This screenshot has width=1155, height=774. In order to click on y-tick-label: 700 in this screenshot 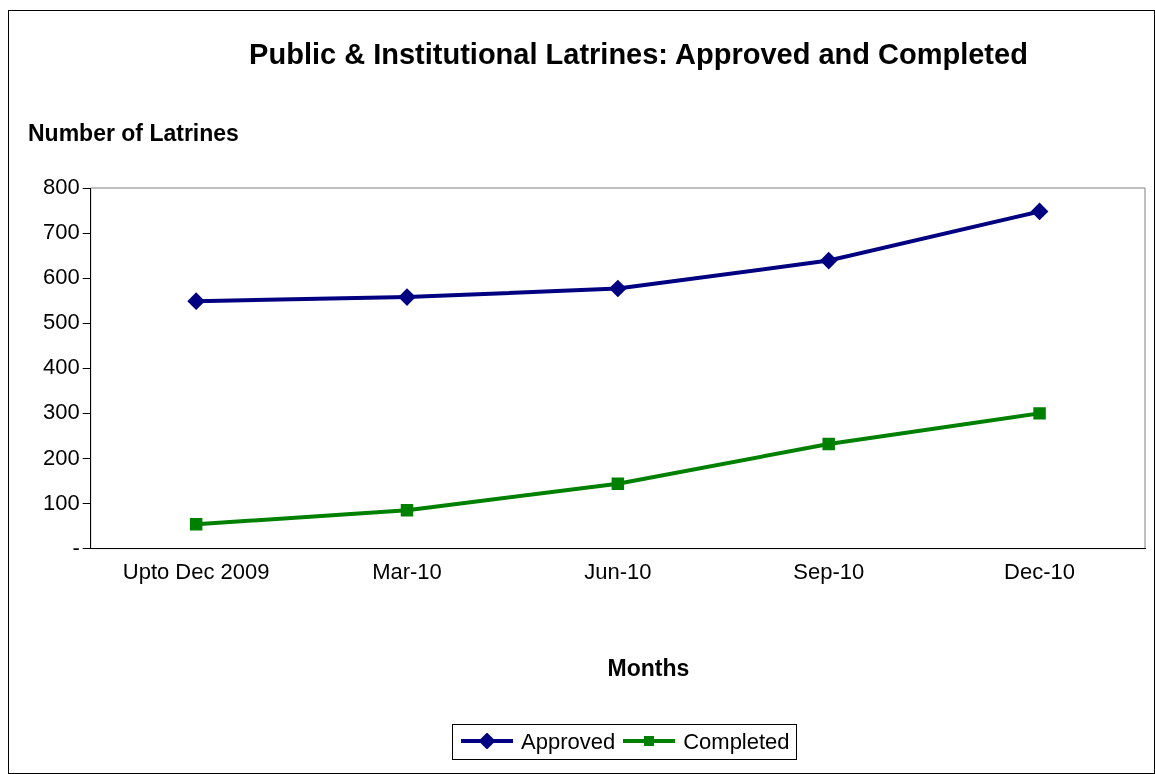, I will do `click(61, 232)`.